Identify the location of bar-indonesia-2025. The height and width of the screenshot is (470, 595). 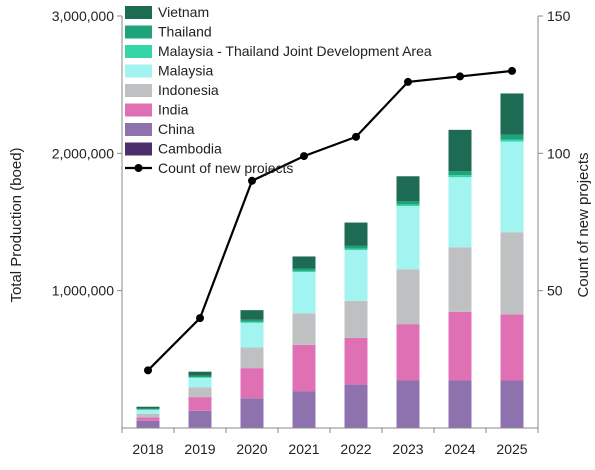
(512, 273).